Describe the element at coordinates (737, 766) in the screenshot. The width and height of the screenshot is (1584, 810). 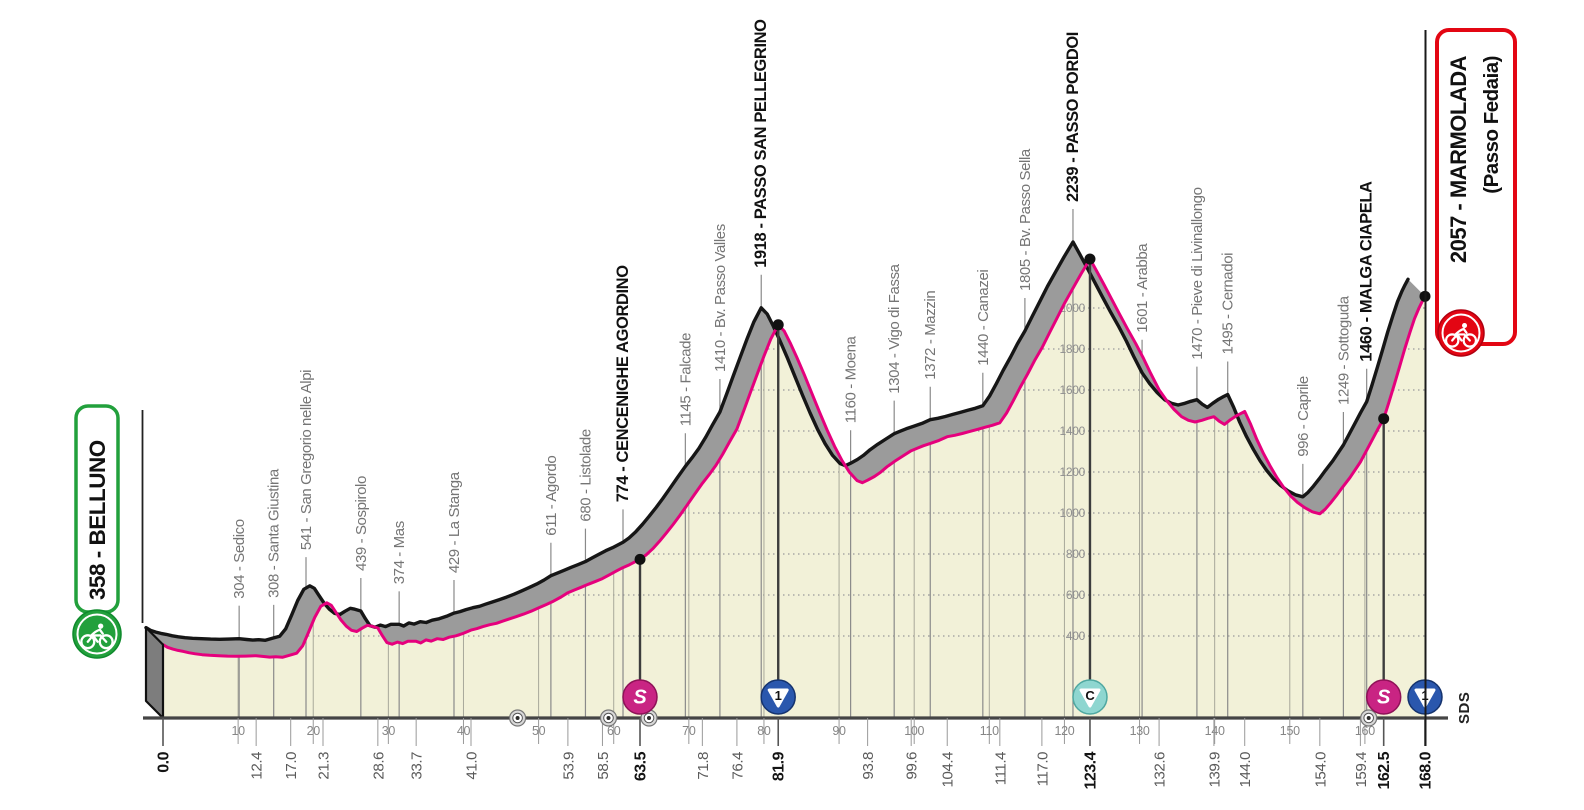
I see `distance-label: 76.4` at that location.